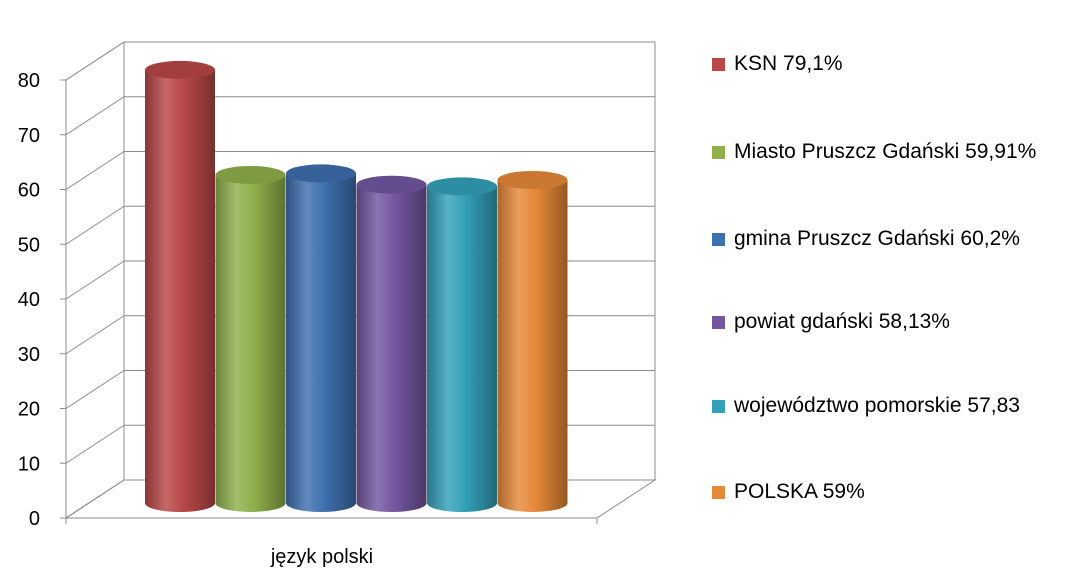 The image size is (1086, 580). I want to click on legend-item: gmina Pruszcz Gdański 60,2%, so click(892, 238).